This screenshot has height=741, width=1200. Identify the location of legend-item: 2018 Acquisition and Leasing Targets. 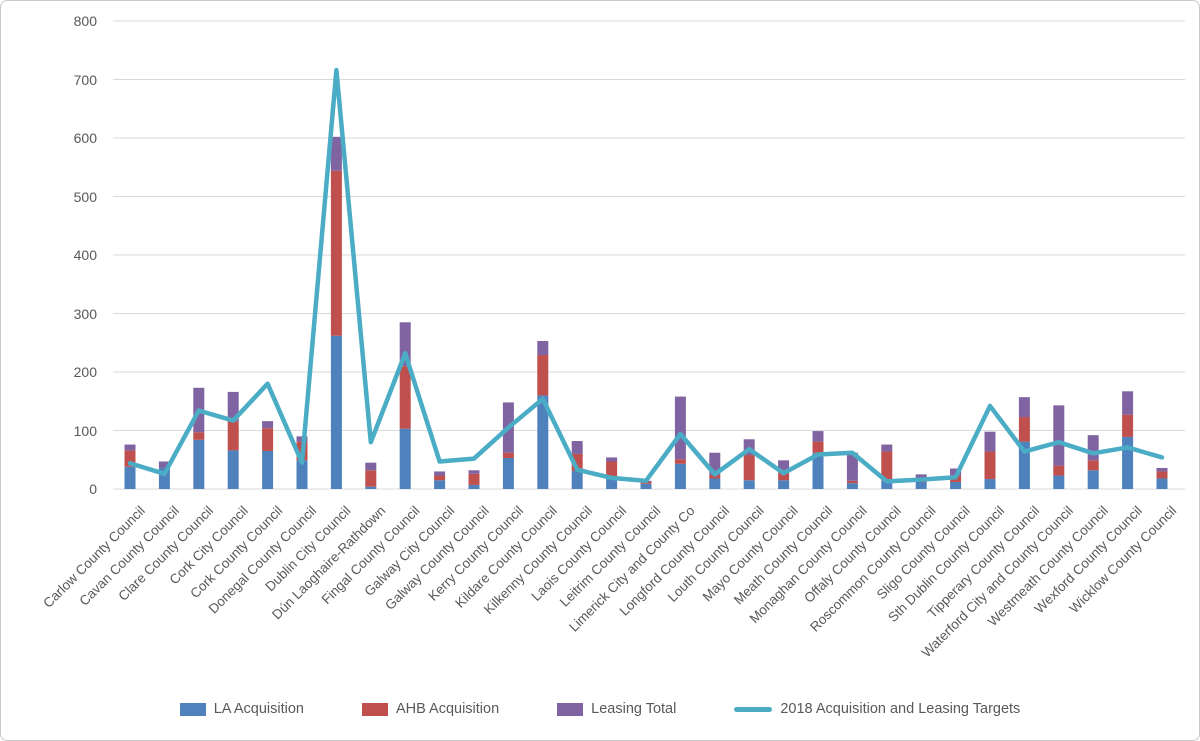
(877, 709).